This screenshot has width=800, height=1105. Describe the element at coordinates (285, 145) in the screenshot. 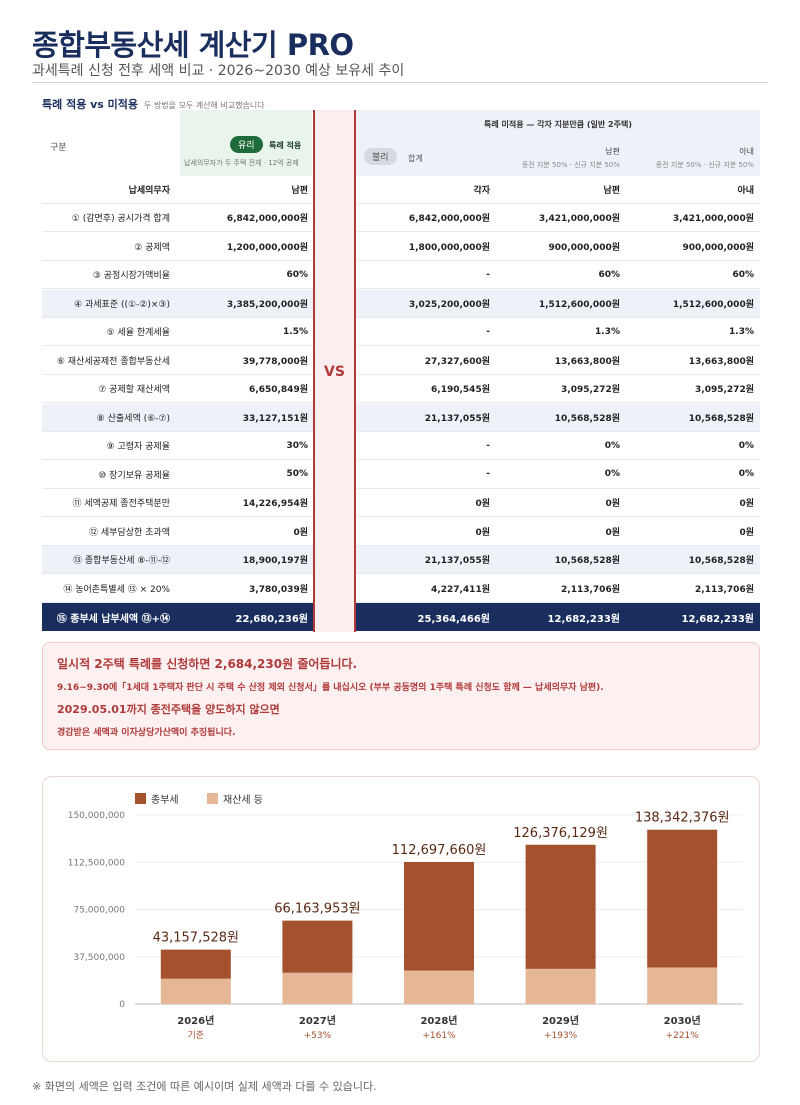

I see `column-a-title: 특례 적용` at that location.